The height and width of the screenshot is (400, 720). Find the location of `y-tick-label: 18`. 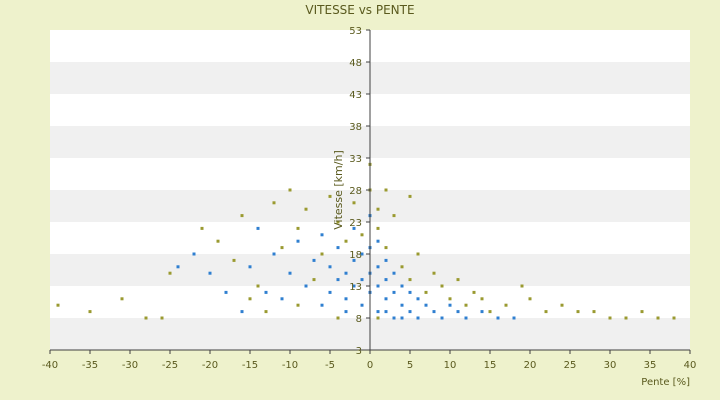

y-tick-label: 18 is located at coordinates (355, 255).